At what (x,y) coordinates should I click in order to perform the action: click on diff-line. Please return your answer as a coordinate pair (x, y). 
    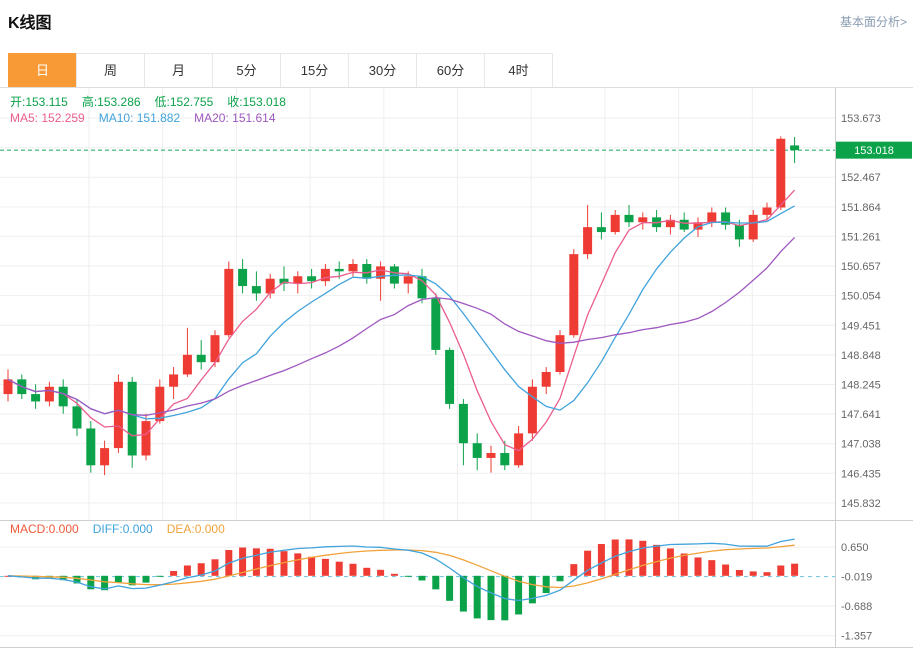
    Looking at the image, I should click on (401, 570).